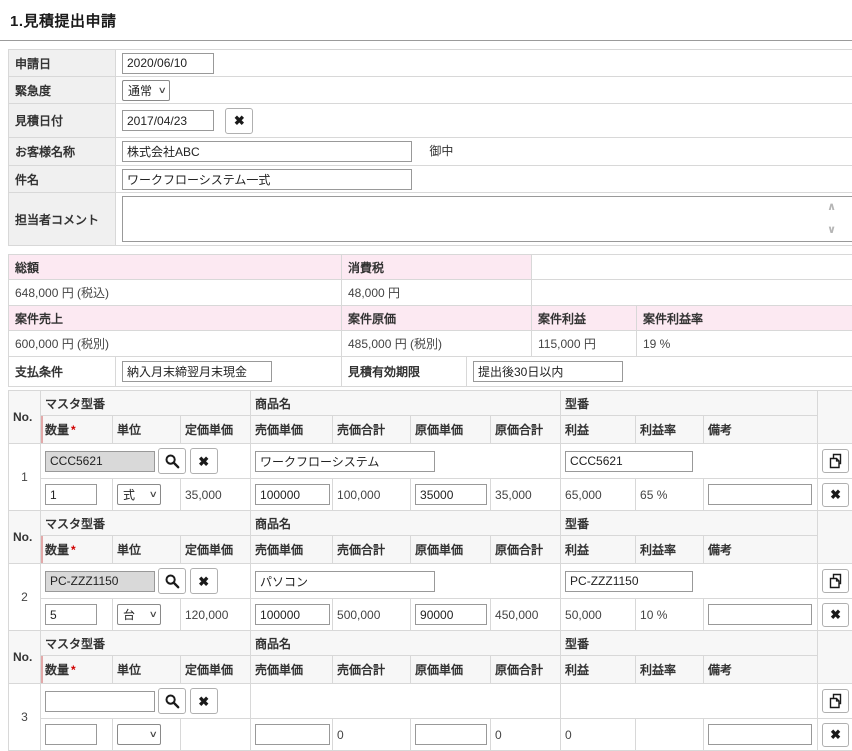 This screenshot has width=852, height=751. What do you see at coordinates (175, 293) in the screenshot?
I see `total-value: 648,000 円 (税込)` at bounding box center [175, 293].